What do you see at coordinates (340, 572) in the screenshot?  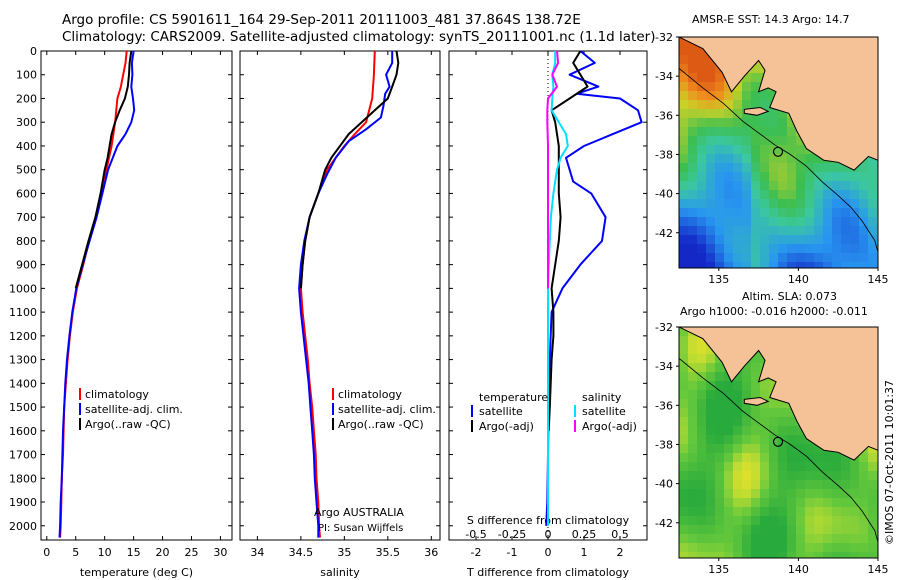 I see `x-axis-label: salinity` at bounding box center [340, 572].